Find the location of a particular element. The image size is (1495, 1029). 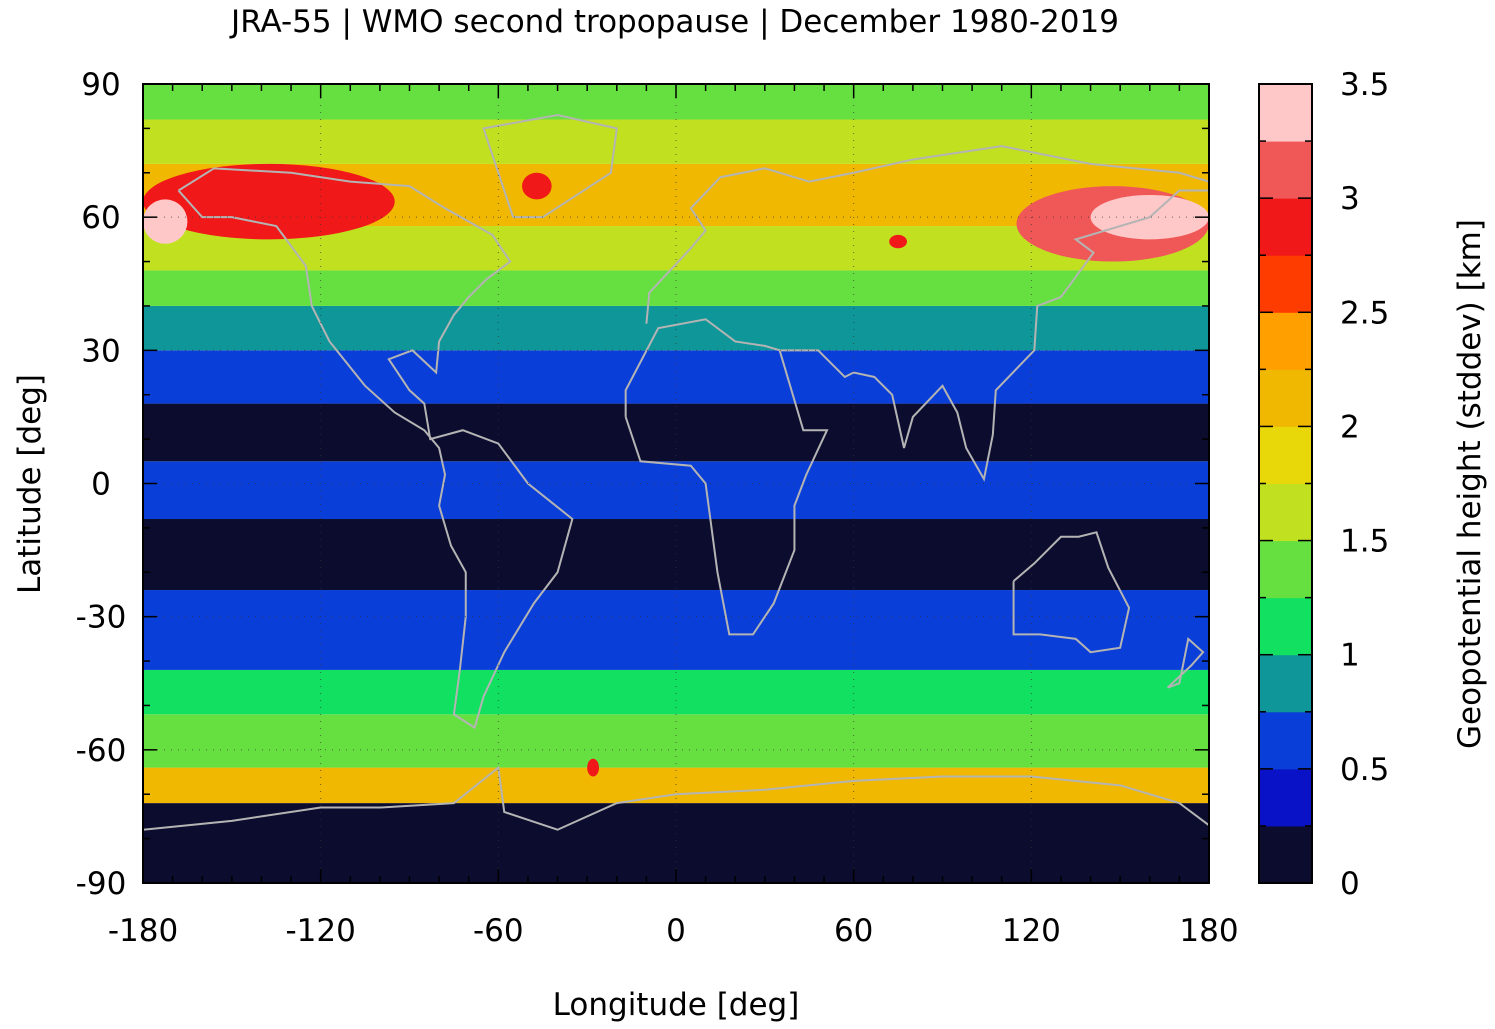

x-tick-label: -120 is located at coordinates (320, 931).